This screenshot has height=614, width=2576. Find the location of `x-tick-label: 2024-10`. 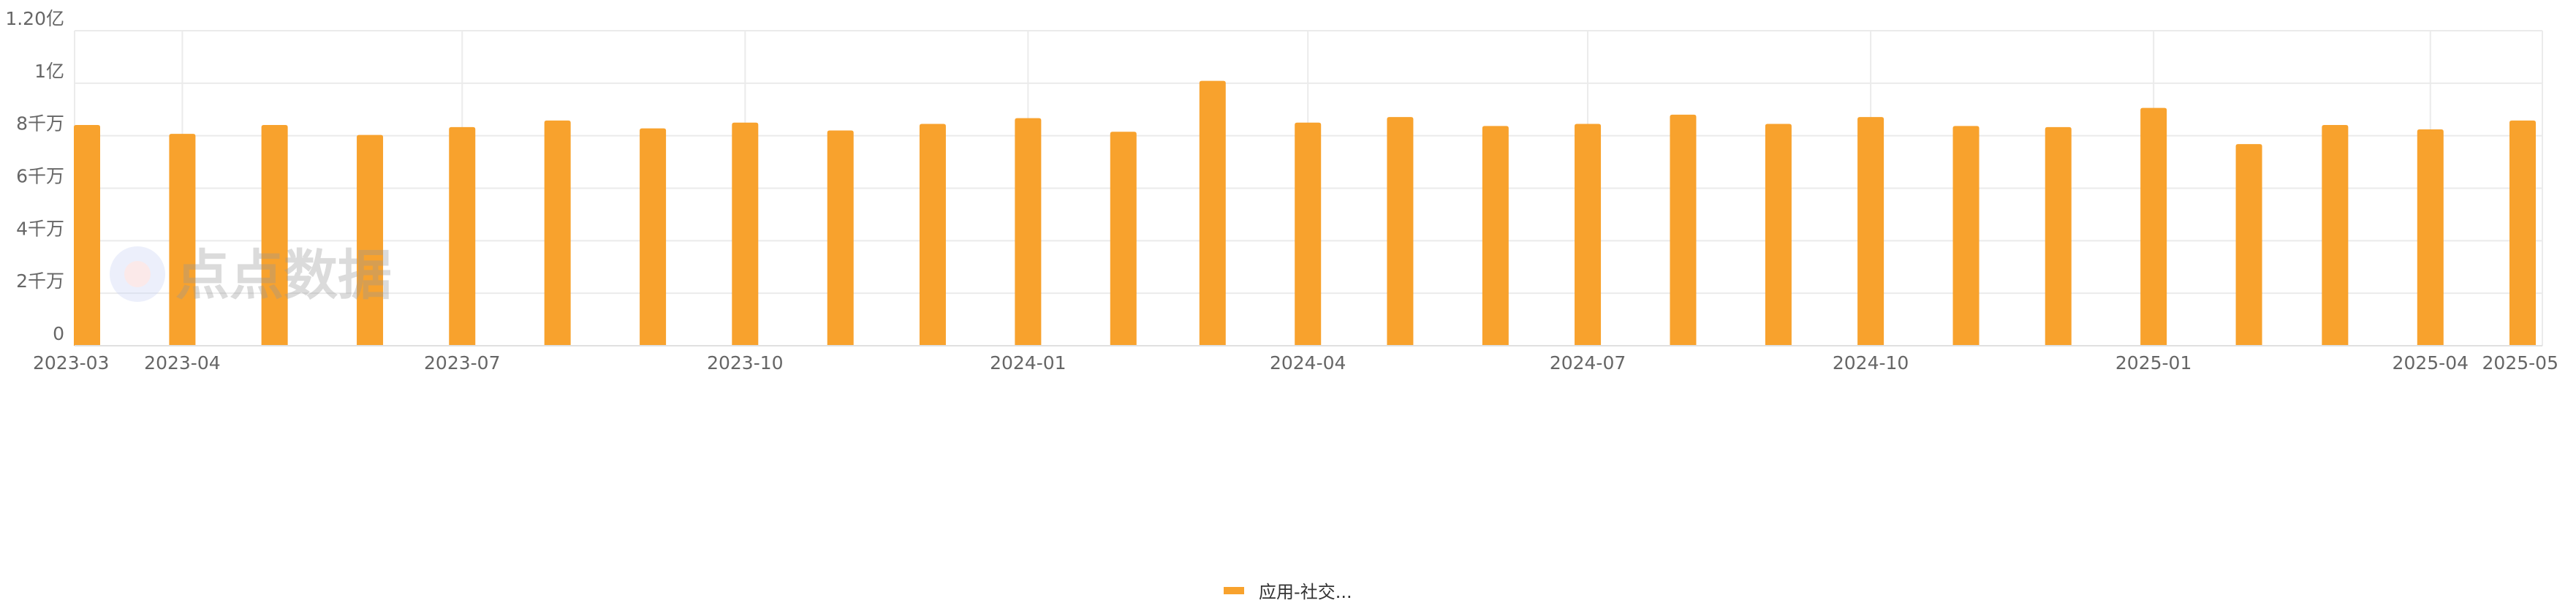

x-tick-label: 2024-10 is located at coordinates (1871, 363).